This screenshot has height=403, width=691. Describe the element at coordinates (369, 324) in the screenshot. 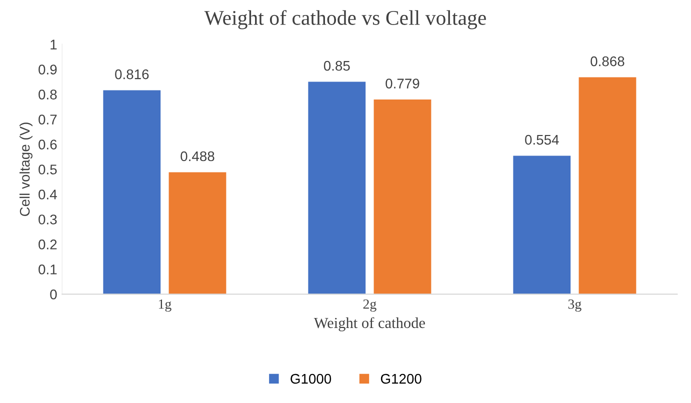

I see `x-axis-title: Weight of cathode` at that location.